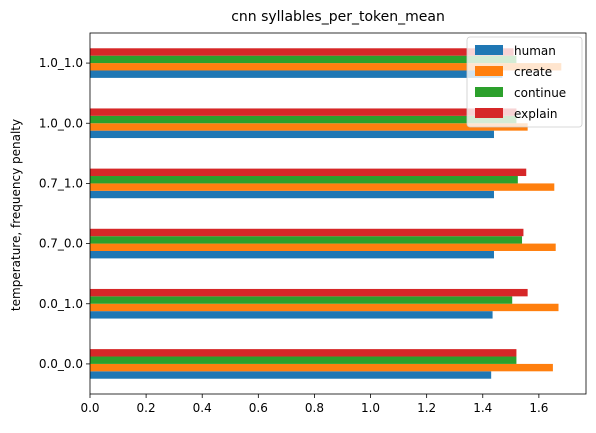 This screenshot has height=433, width=596. What do you see at coordinates (292, 254) in the screenshot?
I see `bar-human-0.7_0.0` at bounding box center [292, 254].